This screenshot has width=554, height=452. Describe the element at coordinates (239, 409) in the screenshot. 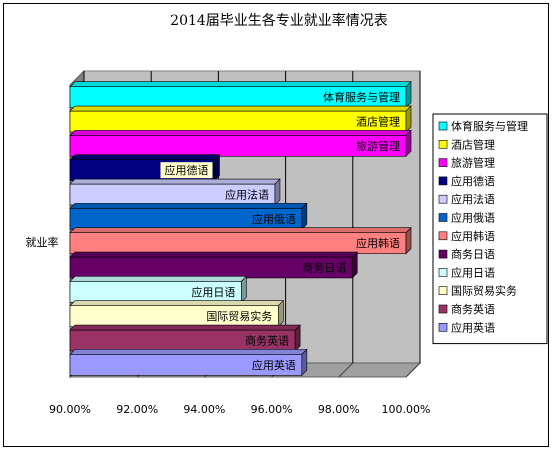

I see `x-axis-ticks: 90.00% 92.00% 94.00% 96.00% 98.00% 100.00%` at that location.